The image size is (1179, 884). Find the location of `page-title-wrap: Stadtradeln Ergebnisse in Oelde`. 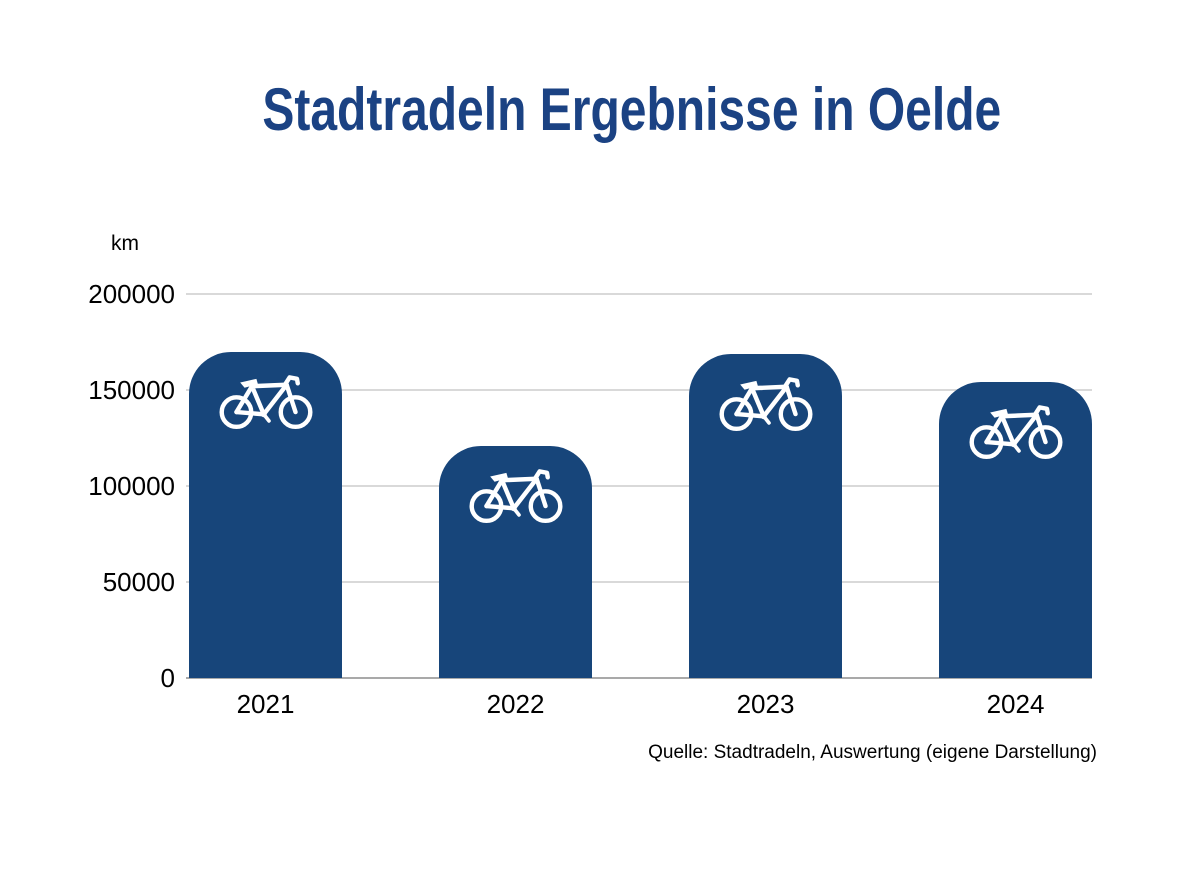

page-title-wrap: Stadtradeln Ergebnisse in Oelde is located at coordinates (631, 109).